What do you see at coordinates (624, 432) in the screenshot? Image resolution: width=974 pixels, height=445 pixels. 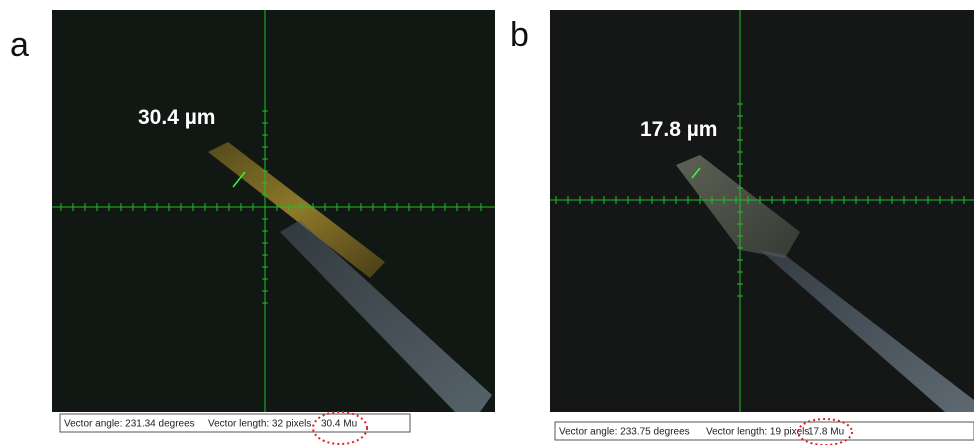 I see `status-angle: Vector angle: 233.75 degrees` at bounding box center [624, 432].